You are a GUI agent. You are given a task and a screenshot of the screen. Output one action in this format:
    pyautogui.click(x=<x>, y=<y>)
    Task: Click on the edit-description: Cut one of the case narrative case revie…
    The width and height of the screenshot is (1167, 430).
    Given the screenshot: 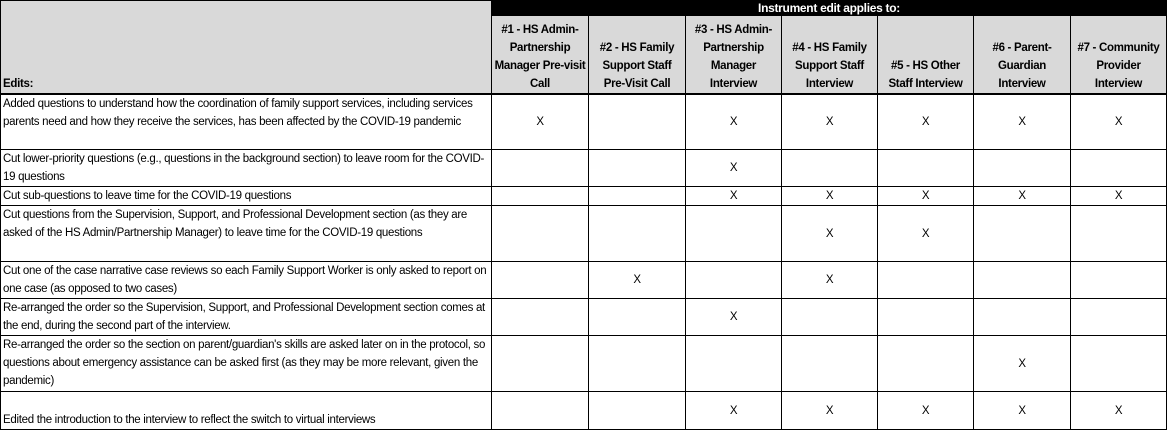 What is the action you would take?
    pyautogui.click(x=246, y=280)
    